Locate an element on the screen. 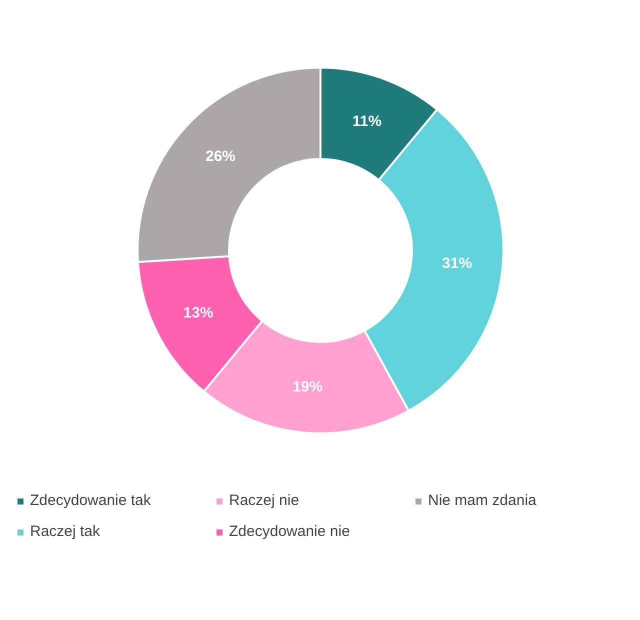 The width and height of the screenshot is (640, 620). legend-label: Zdecydowanie tak is located at coordinates (91, 500).